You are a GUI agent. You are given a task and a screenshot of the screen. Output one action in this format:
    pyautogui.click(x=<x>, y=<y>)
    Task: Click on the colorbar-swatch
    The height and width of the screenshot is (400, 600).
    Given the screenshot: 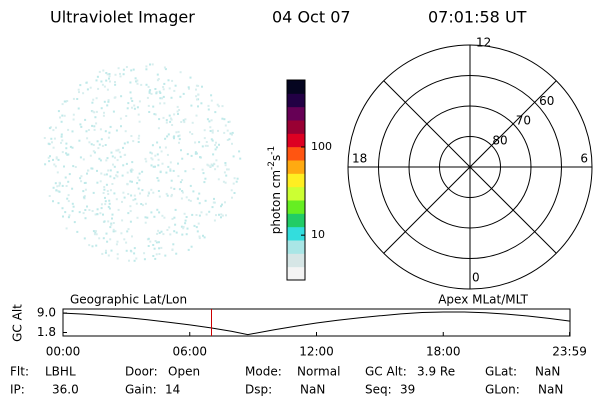 What is the action you would take?
    pyautogui.click(x=296, y=273)
    